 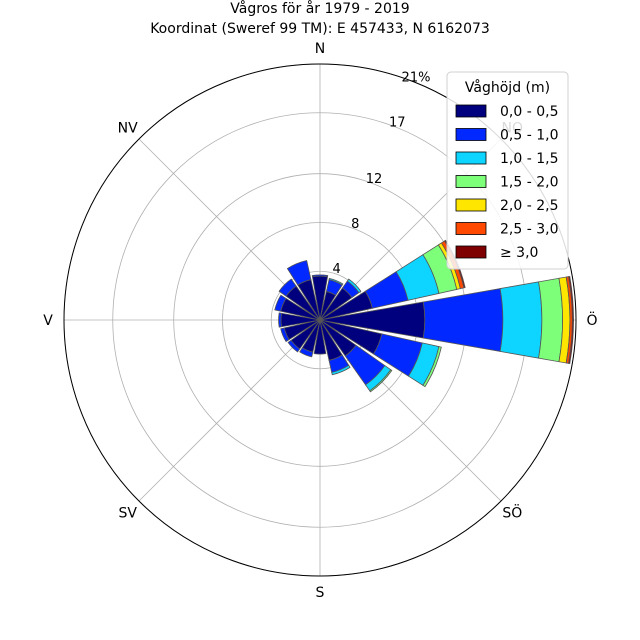 What do you see at coordinates (354, 286) in the screenshot?
I see `bar-dir2-bin2` at bounding box center [354, 286].